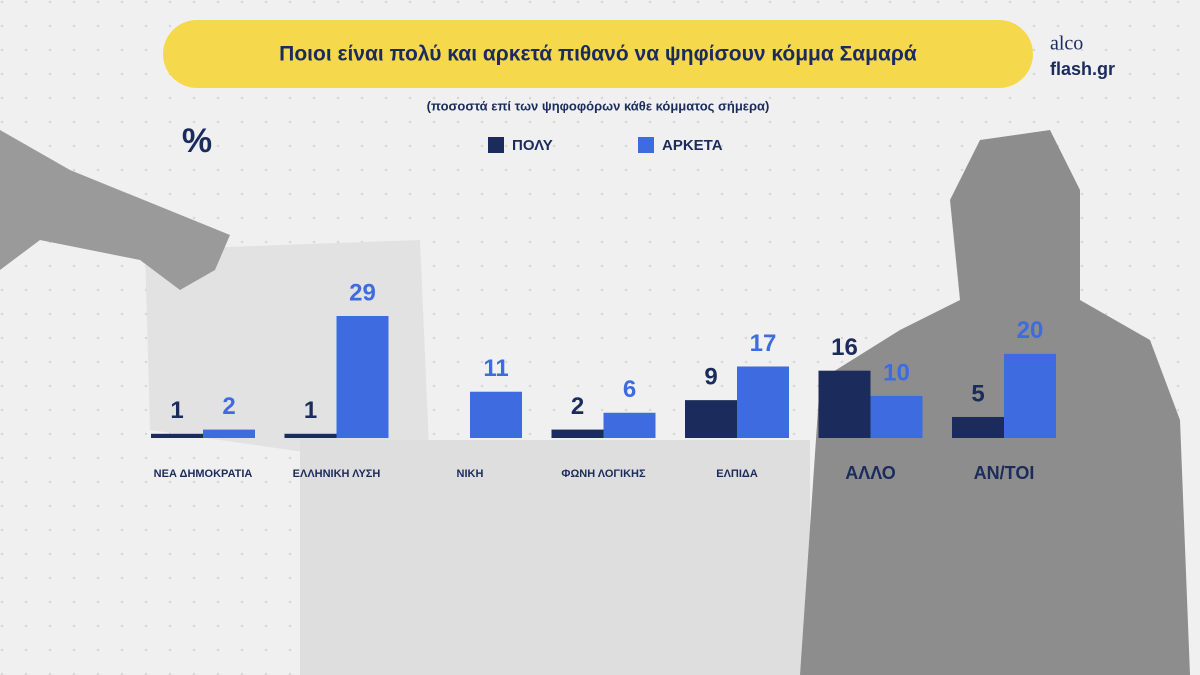 Image resolution: width=1200 pixels, height=675 pixels. I want to click on brand: alco, so click(1066, 44).